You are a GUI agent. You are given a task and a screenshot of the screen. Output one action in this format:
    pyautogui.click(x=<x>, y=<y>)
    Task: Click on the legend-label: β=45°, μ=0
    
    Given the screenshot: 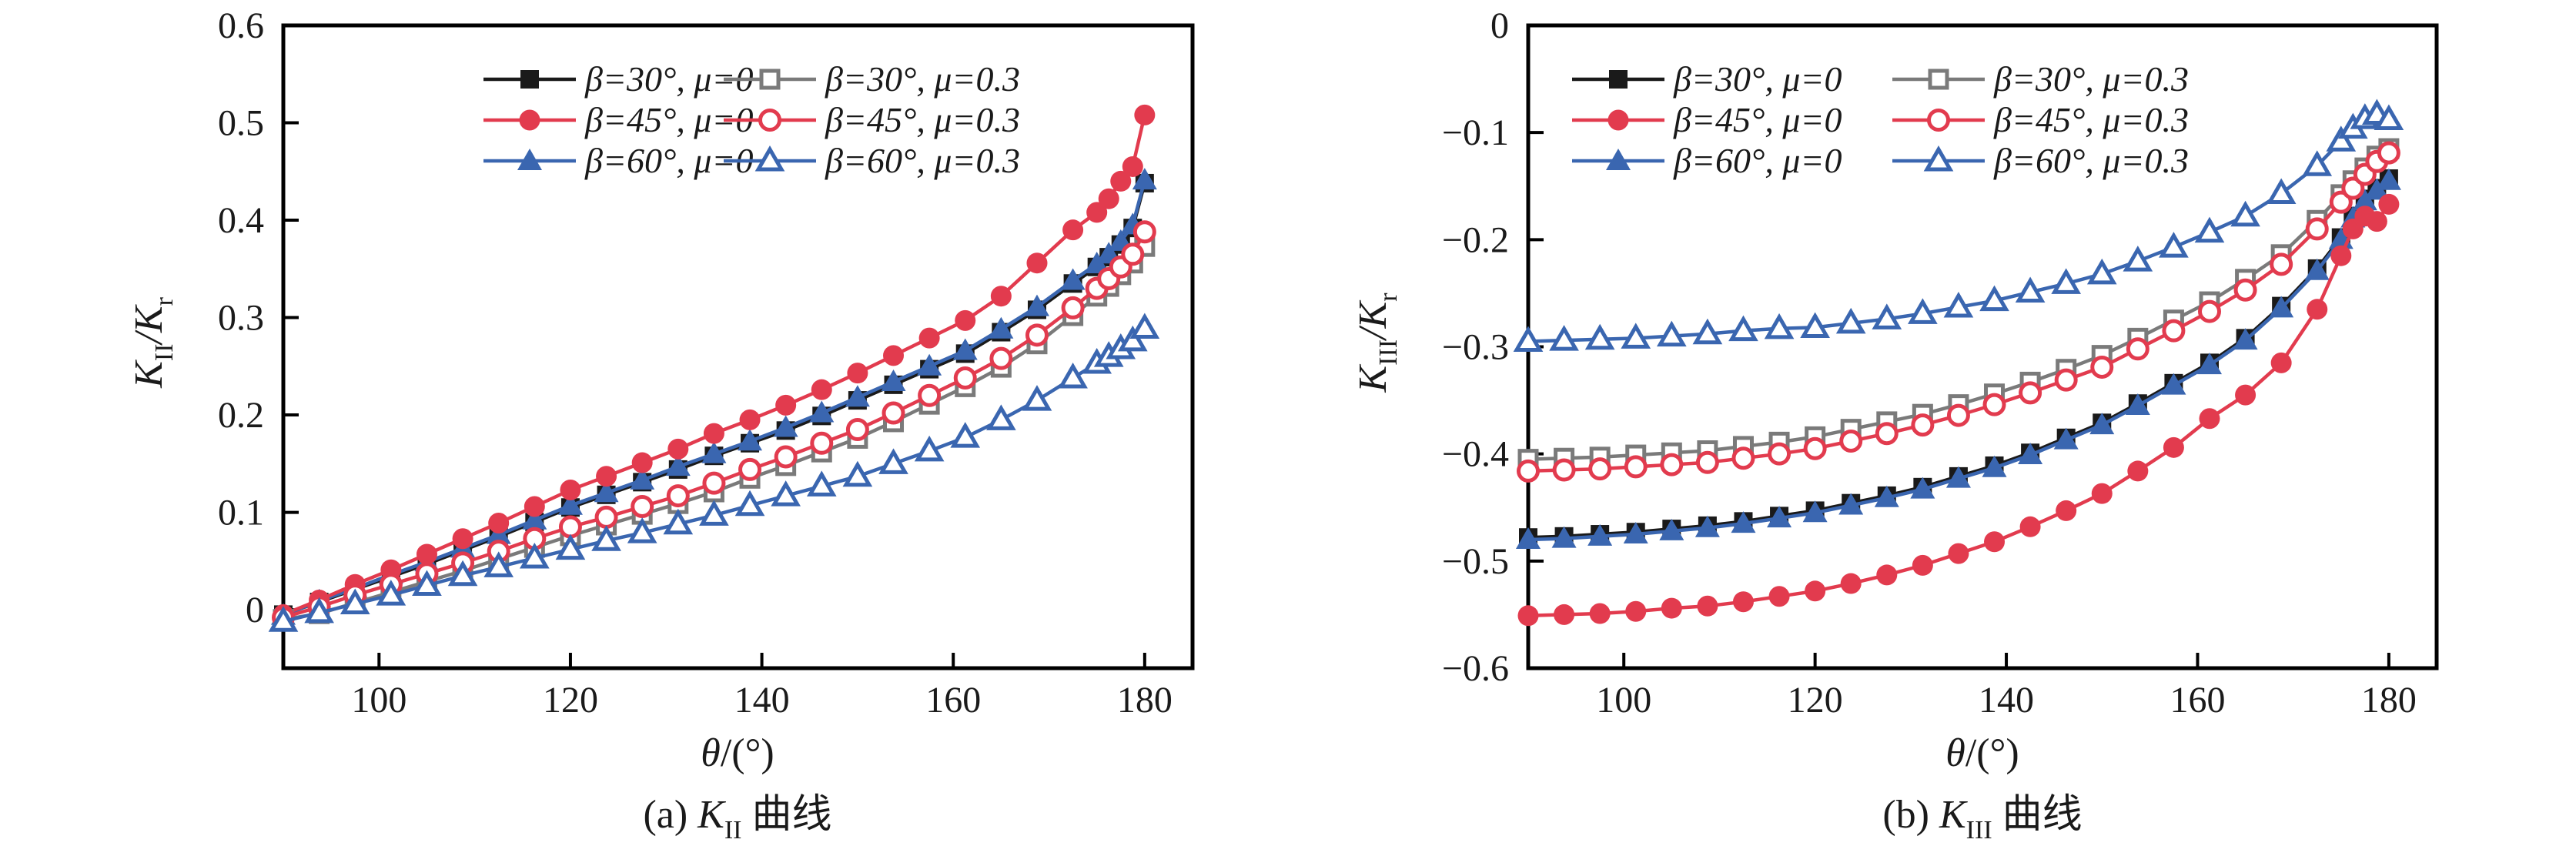 What is the action you would take?
    pyautogui.click(x=1757, y=119)
    